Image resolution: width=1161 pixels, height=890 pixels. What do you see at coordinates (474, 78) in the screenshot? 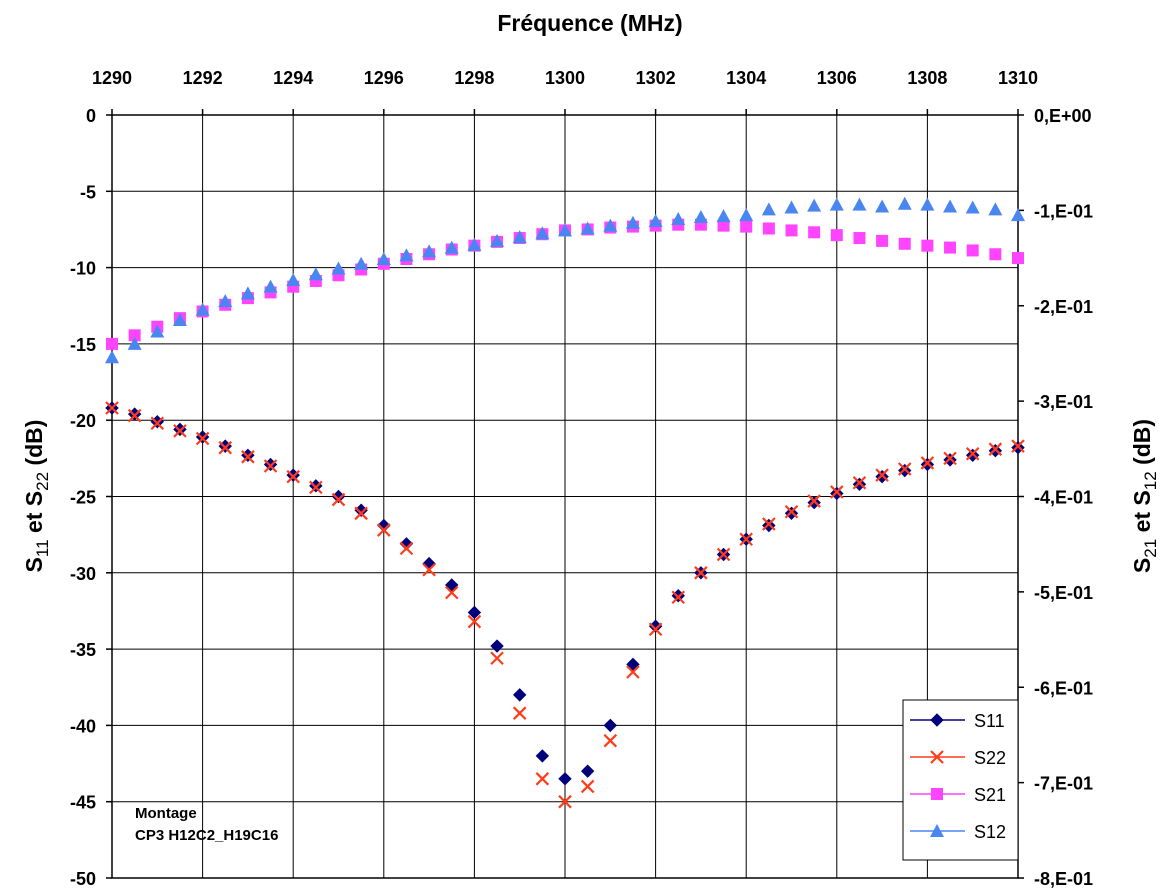
I see `x-tick-label: 1298` at bounding box center [474, 78].